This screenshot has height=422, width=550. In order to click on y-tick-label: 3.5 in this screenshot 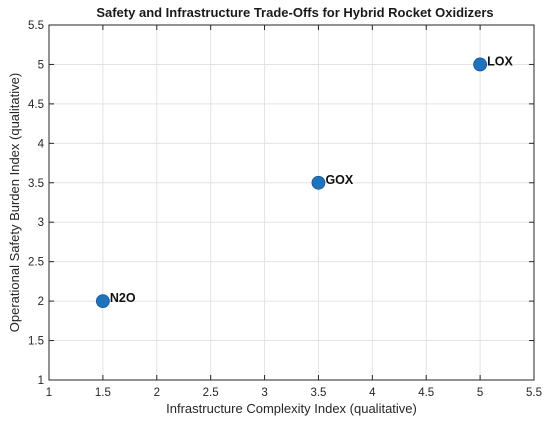, I will do `click(36, 184)`.